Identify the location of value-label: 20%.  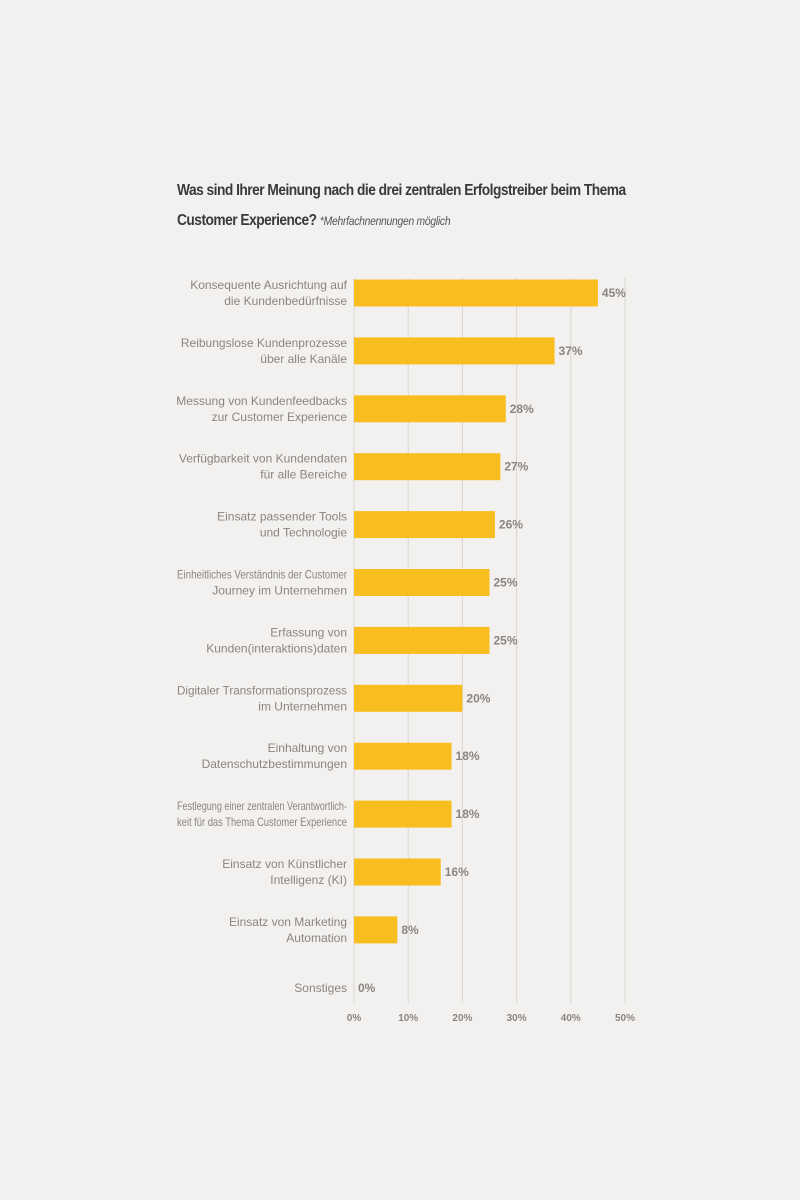
(478, 698).